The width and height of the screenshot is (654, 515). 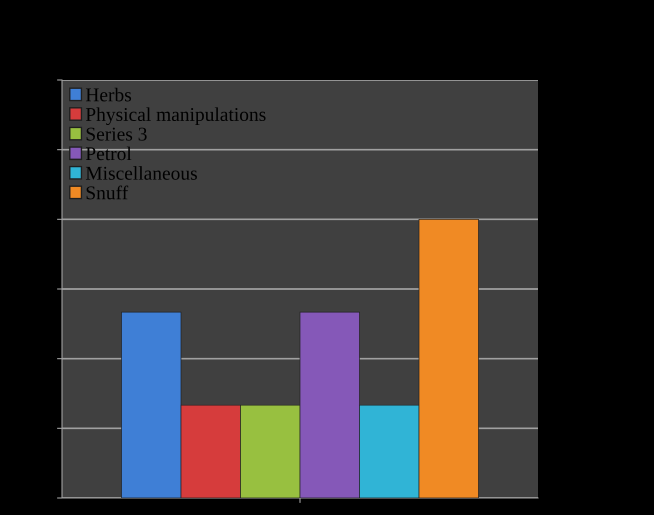 What do you see at coordinates (109, 153) in the screenshot?
I see `legend-label: Petrol` at bounding box center [109, 153].